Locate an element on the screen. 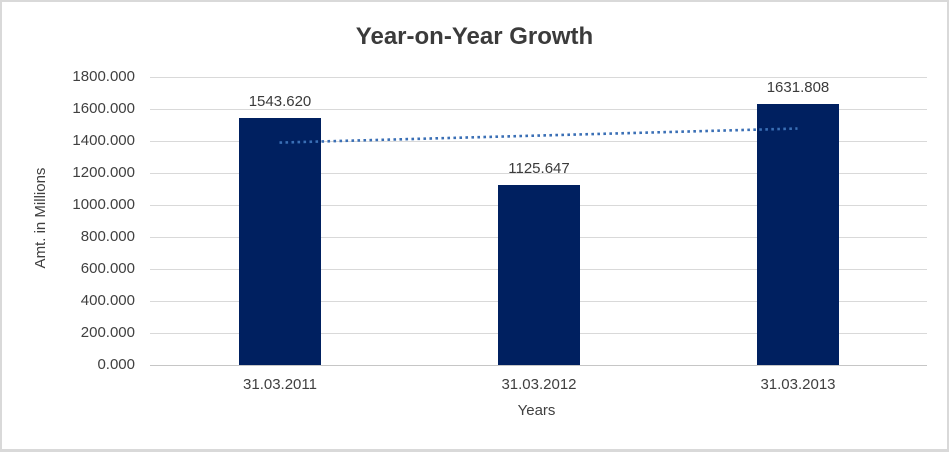  y-tick-label: 1400.000 is located at coordinates (103, 140).